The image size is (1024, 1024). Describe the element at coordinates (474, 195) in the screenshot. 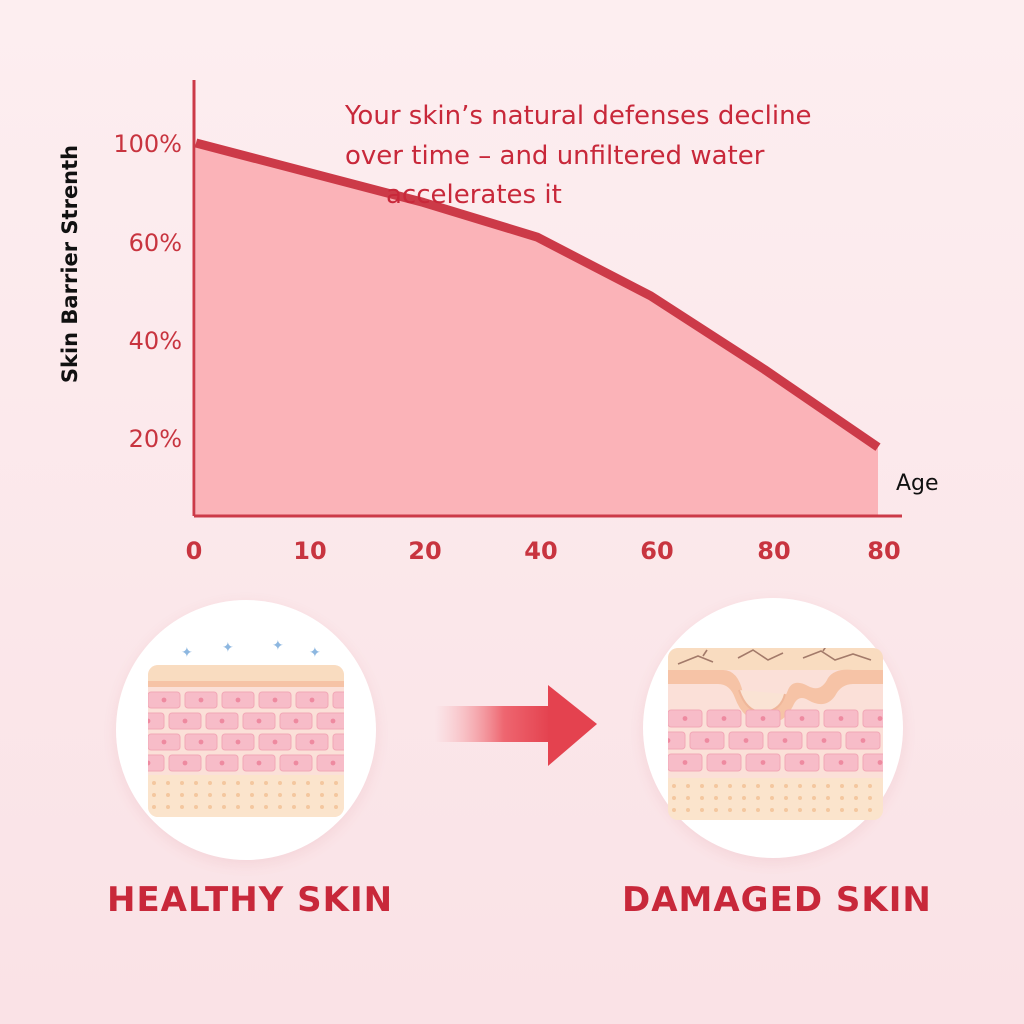

I see `annotation-line-3: accelerates it` at that location.